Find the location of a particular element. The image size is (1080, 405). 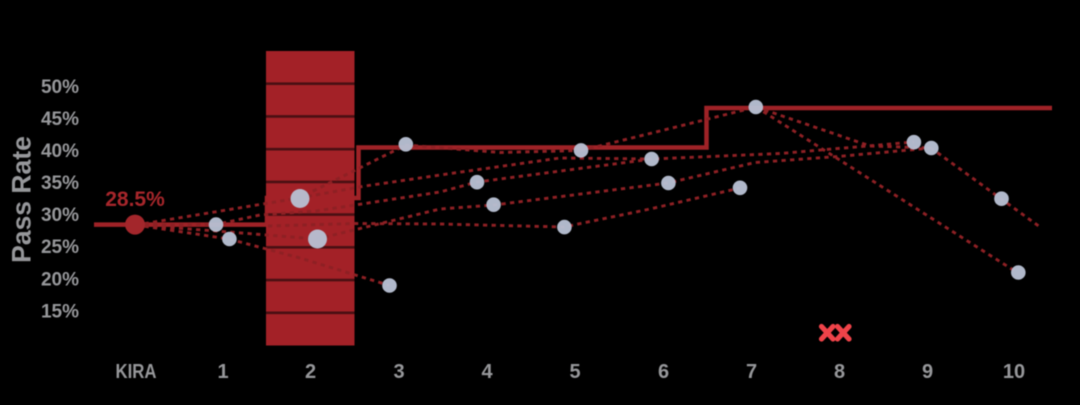

svg-text: 25% is located at coordinates (60, 247).